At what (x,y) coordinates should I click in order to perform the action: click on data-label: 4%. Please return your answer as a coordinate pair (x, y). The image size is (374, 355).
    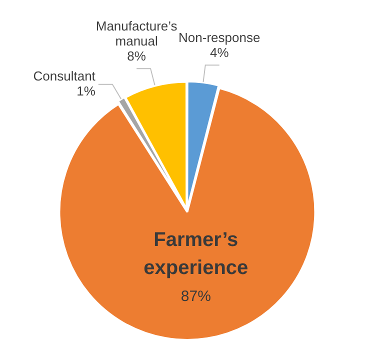
    Looking at the image, I should click on (220, 52).